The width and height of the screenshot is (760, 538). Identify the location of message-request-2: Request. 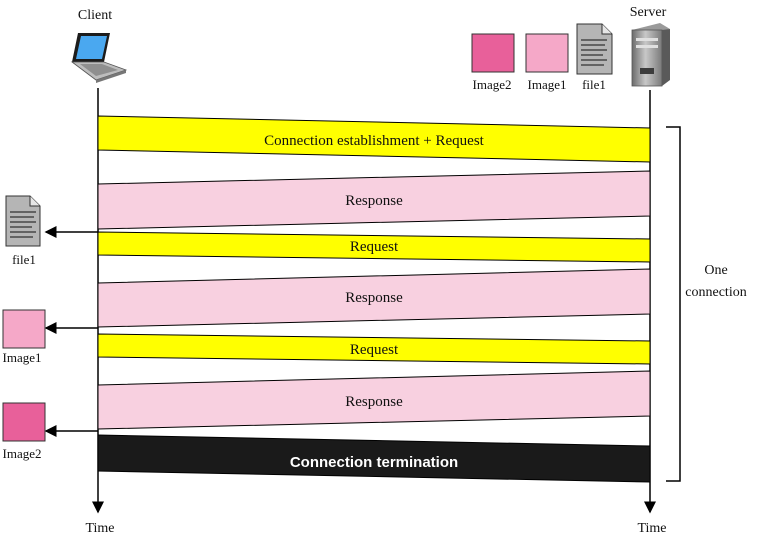
(374, 349).